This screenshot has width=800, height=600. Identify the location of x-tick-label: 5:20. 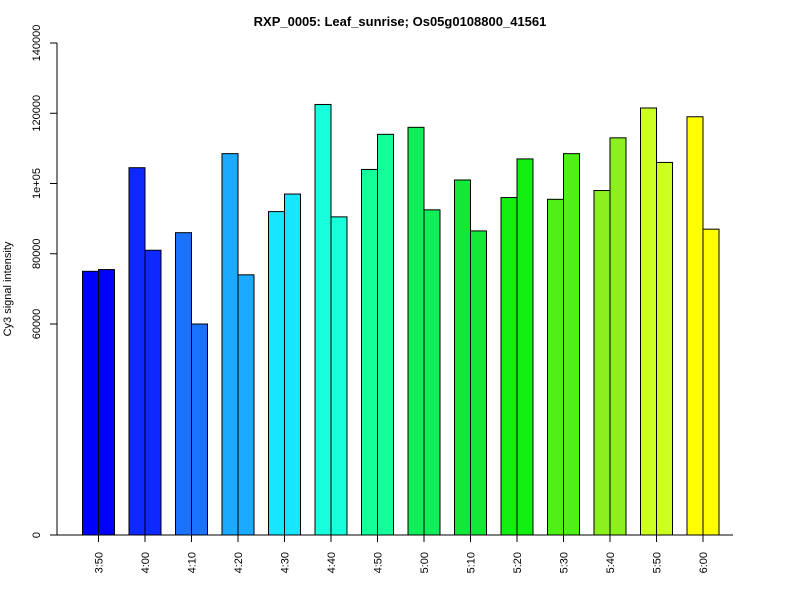
(518, 562).